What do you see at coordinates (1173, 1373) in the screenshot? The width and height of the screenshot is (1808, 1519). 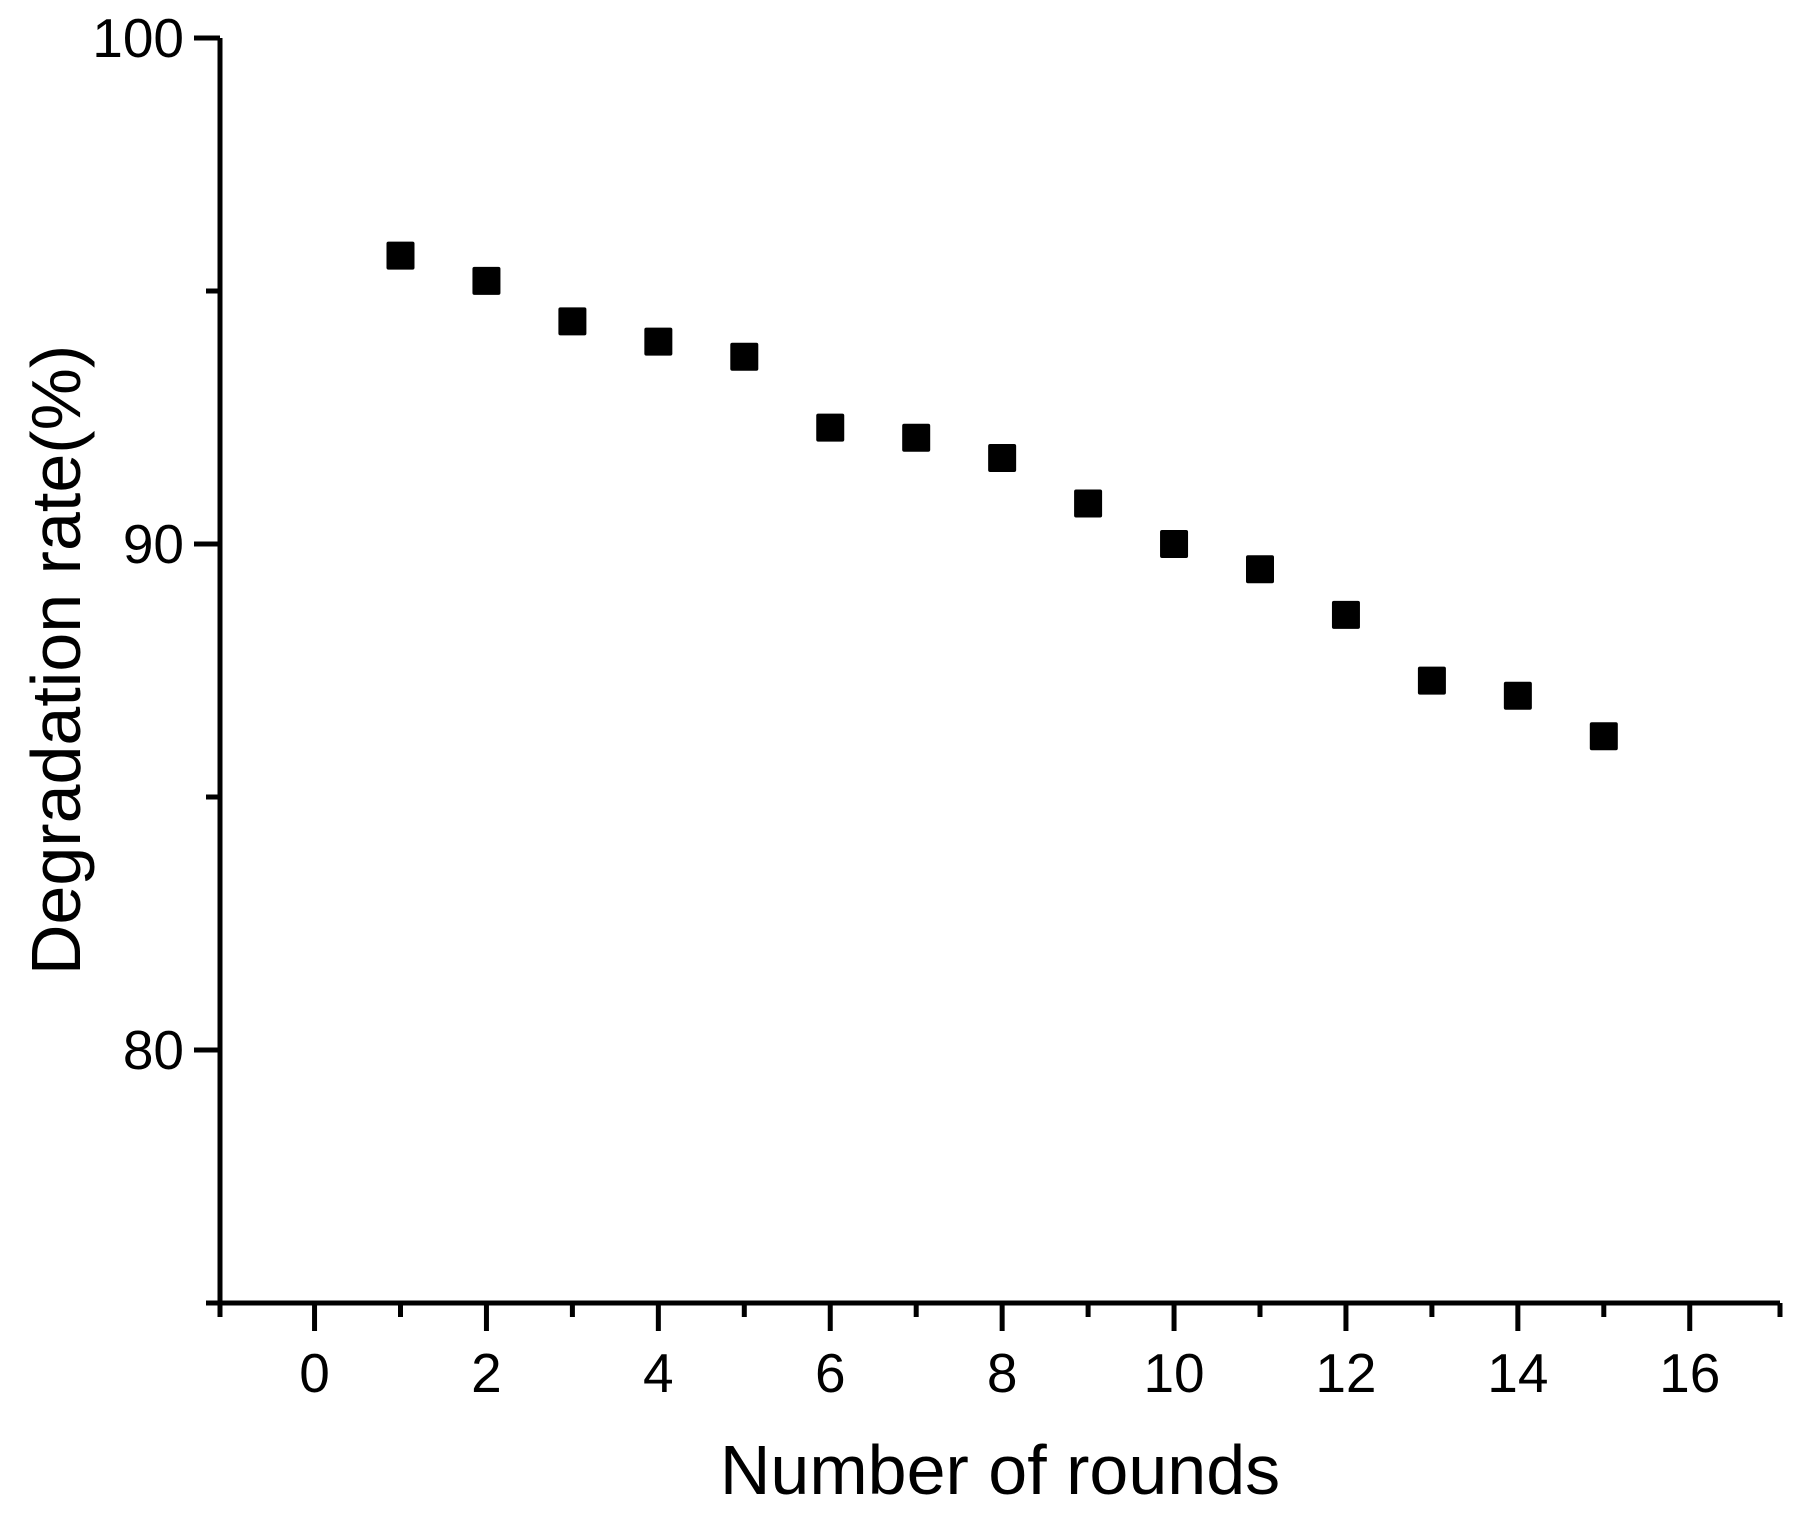 I see `x-tick-label: 10` at bounding box center [1173, 1373].